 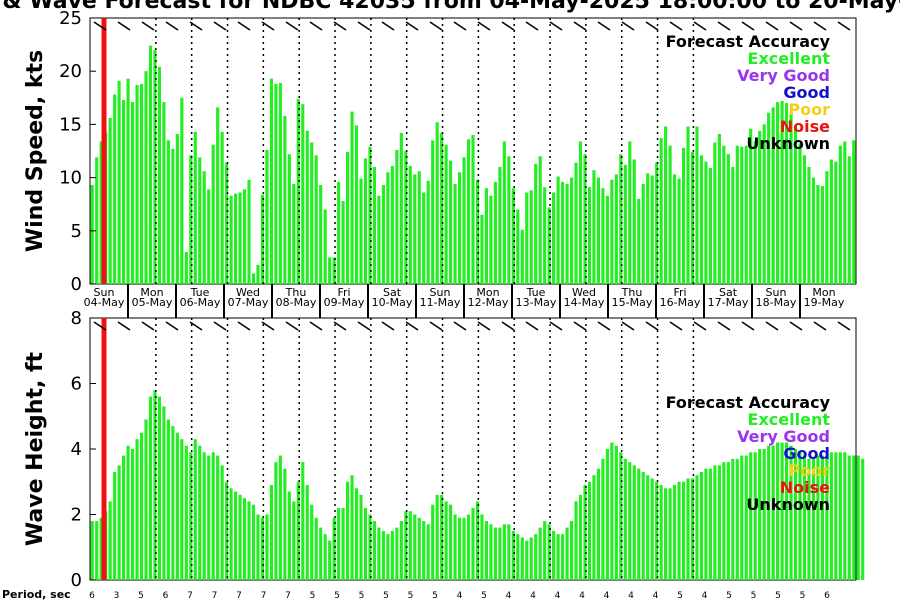 What do you see at coordinates (200, 302) in the screenshot?
I see `day-date: 06-May` at bounding box center [200, 302].